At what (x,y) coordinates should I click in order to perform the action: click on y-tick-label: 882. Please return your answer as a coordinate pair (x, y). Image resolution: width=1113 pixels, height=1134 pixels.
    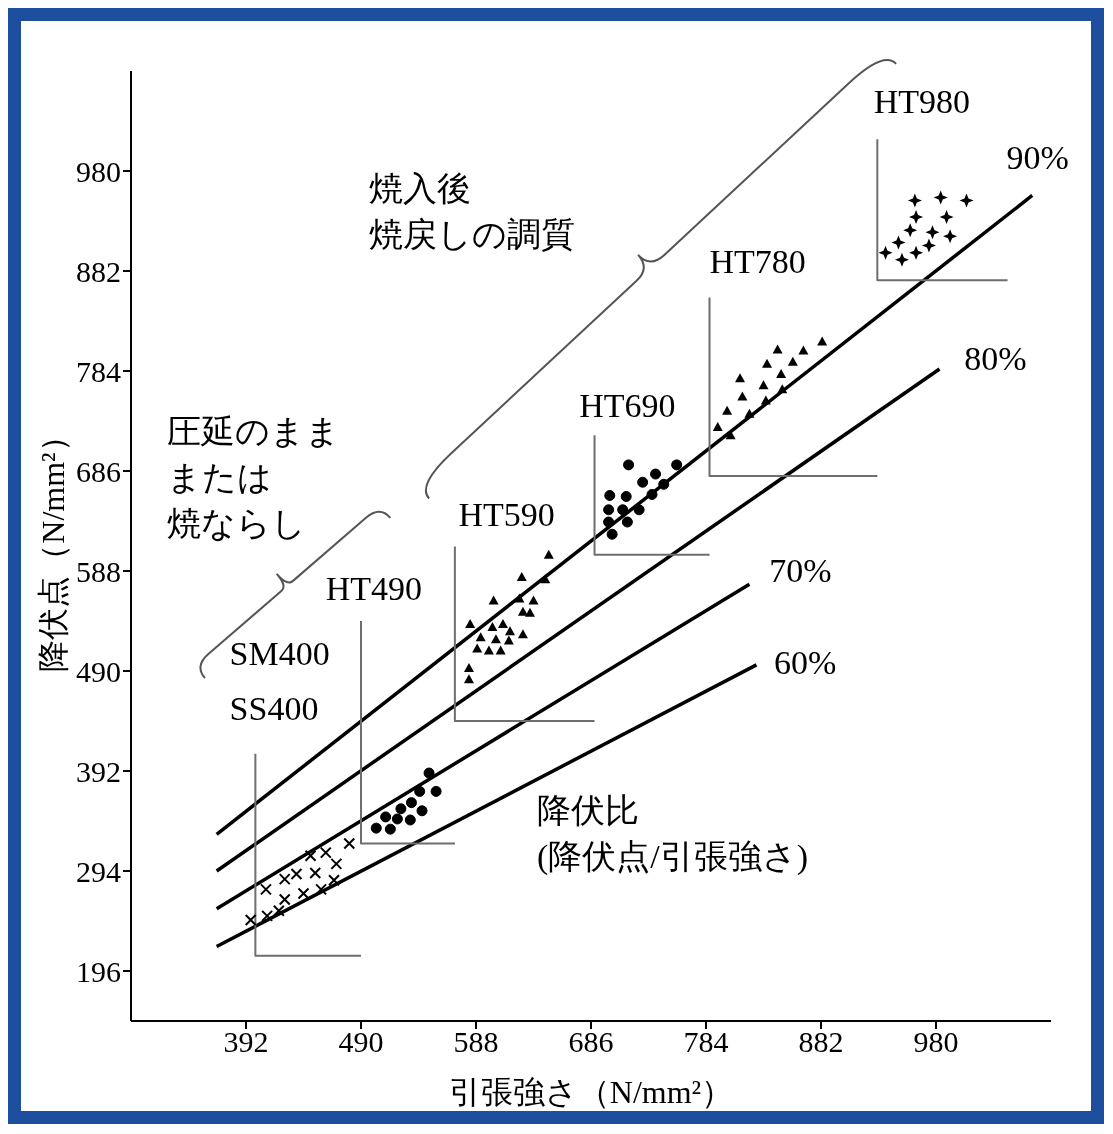
    Looking at the image, I should click on (98, 271).